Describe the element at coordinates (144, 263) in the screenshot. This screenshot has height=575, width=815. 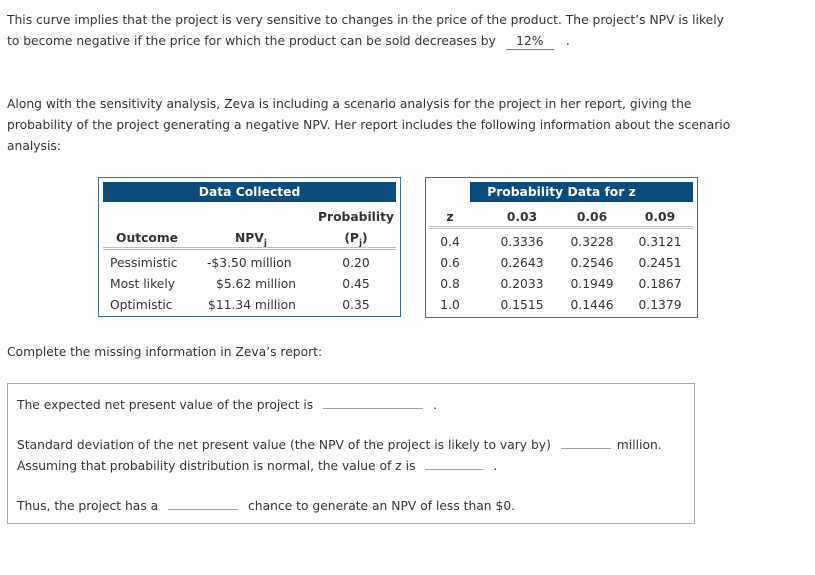
I see `outcome-pessimistic: Pessimistic` at that location.